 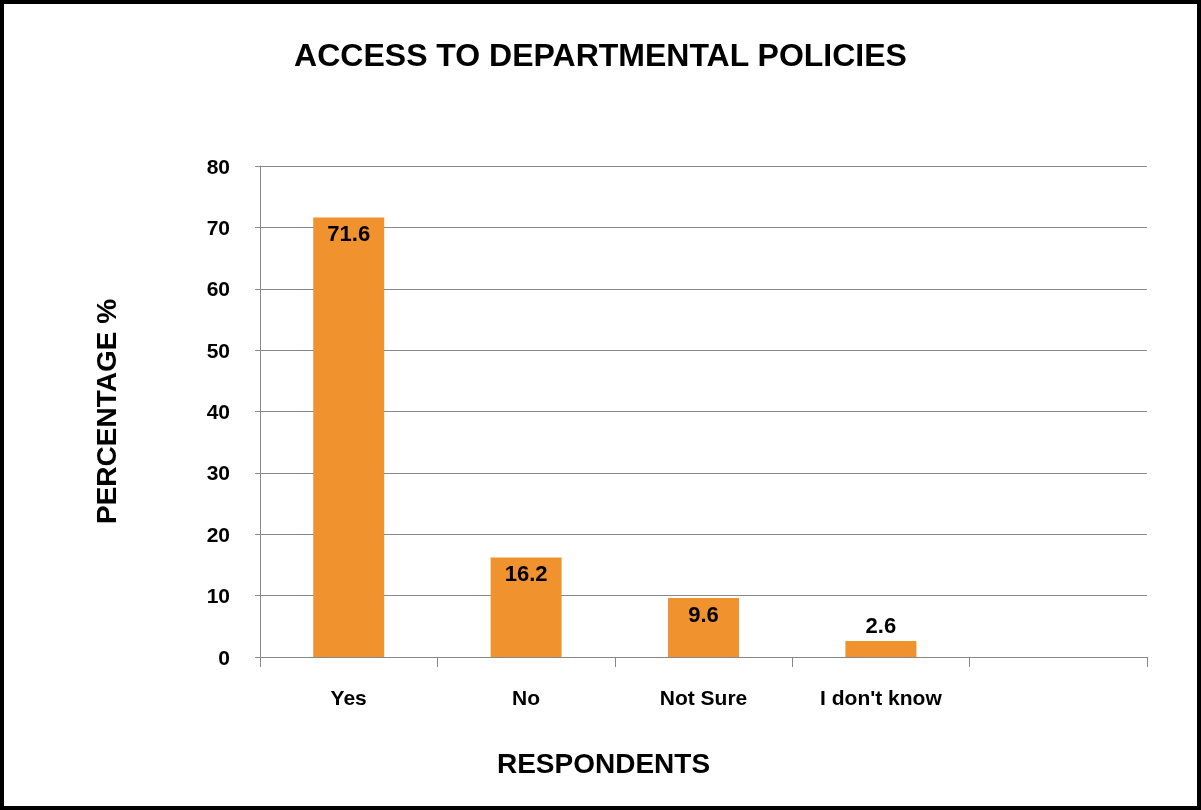 What do you see at coordinates (106, 411) in the screenshot?
I see `y-axis-title: PERCENTAGE %` at bounding box center [106, 411].